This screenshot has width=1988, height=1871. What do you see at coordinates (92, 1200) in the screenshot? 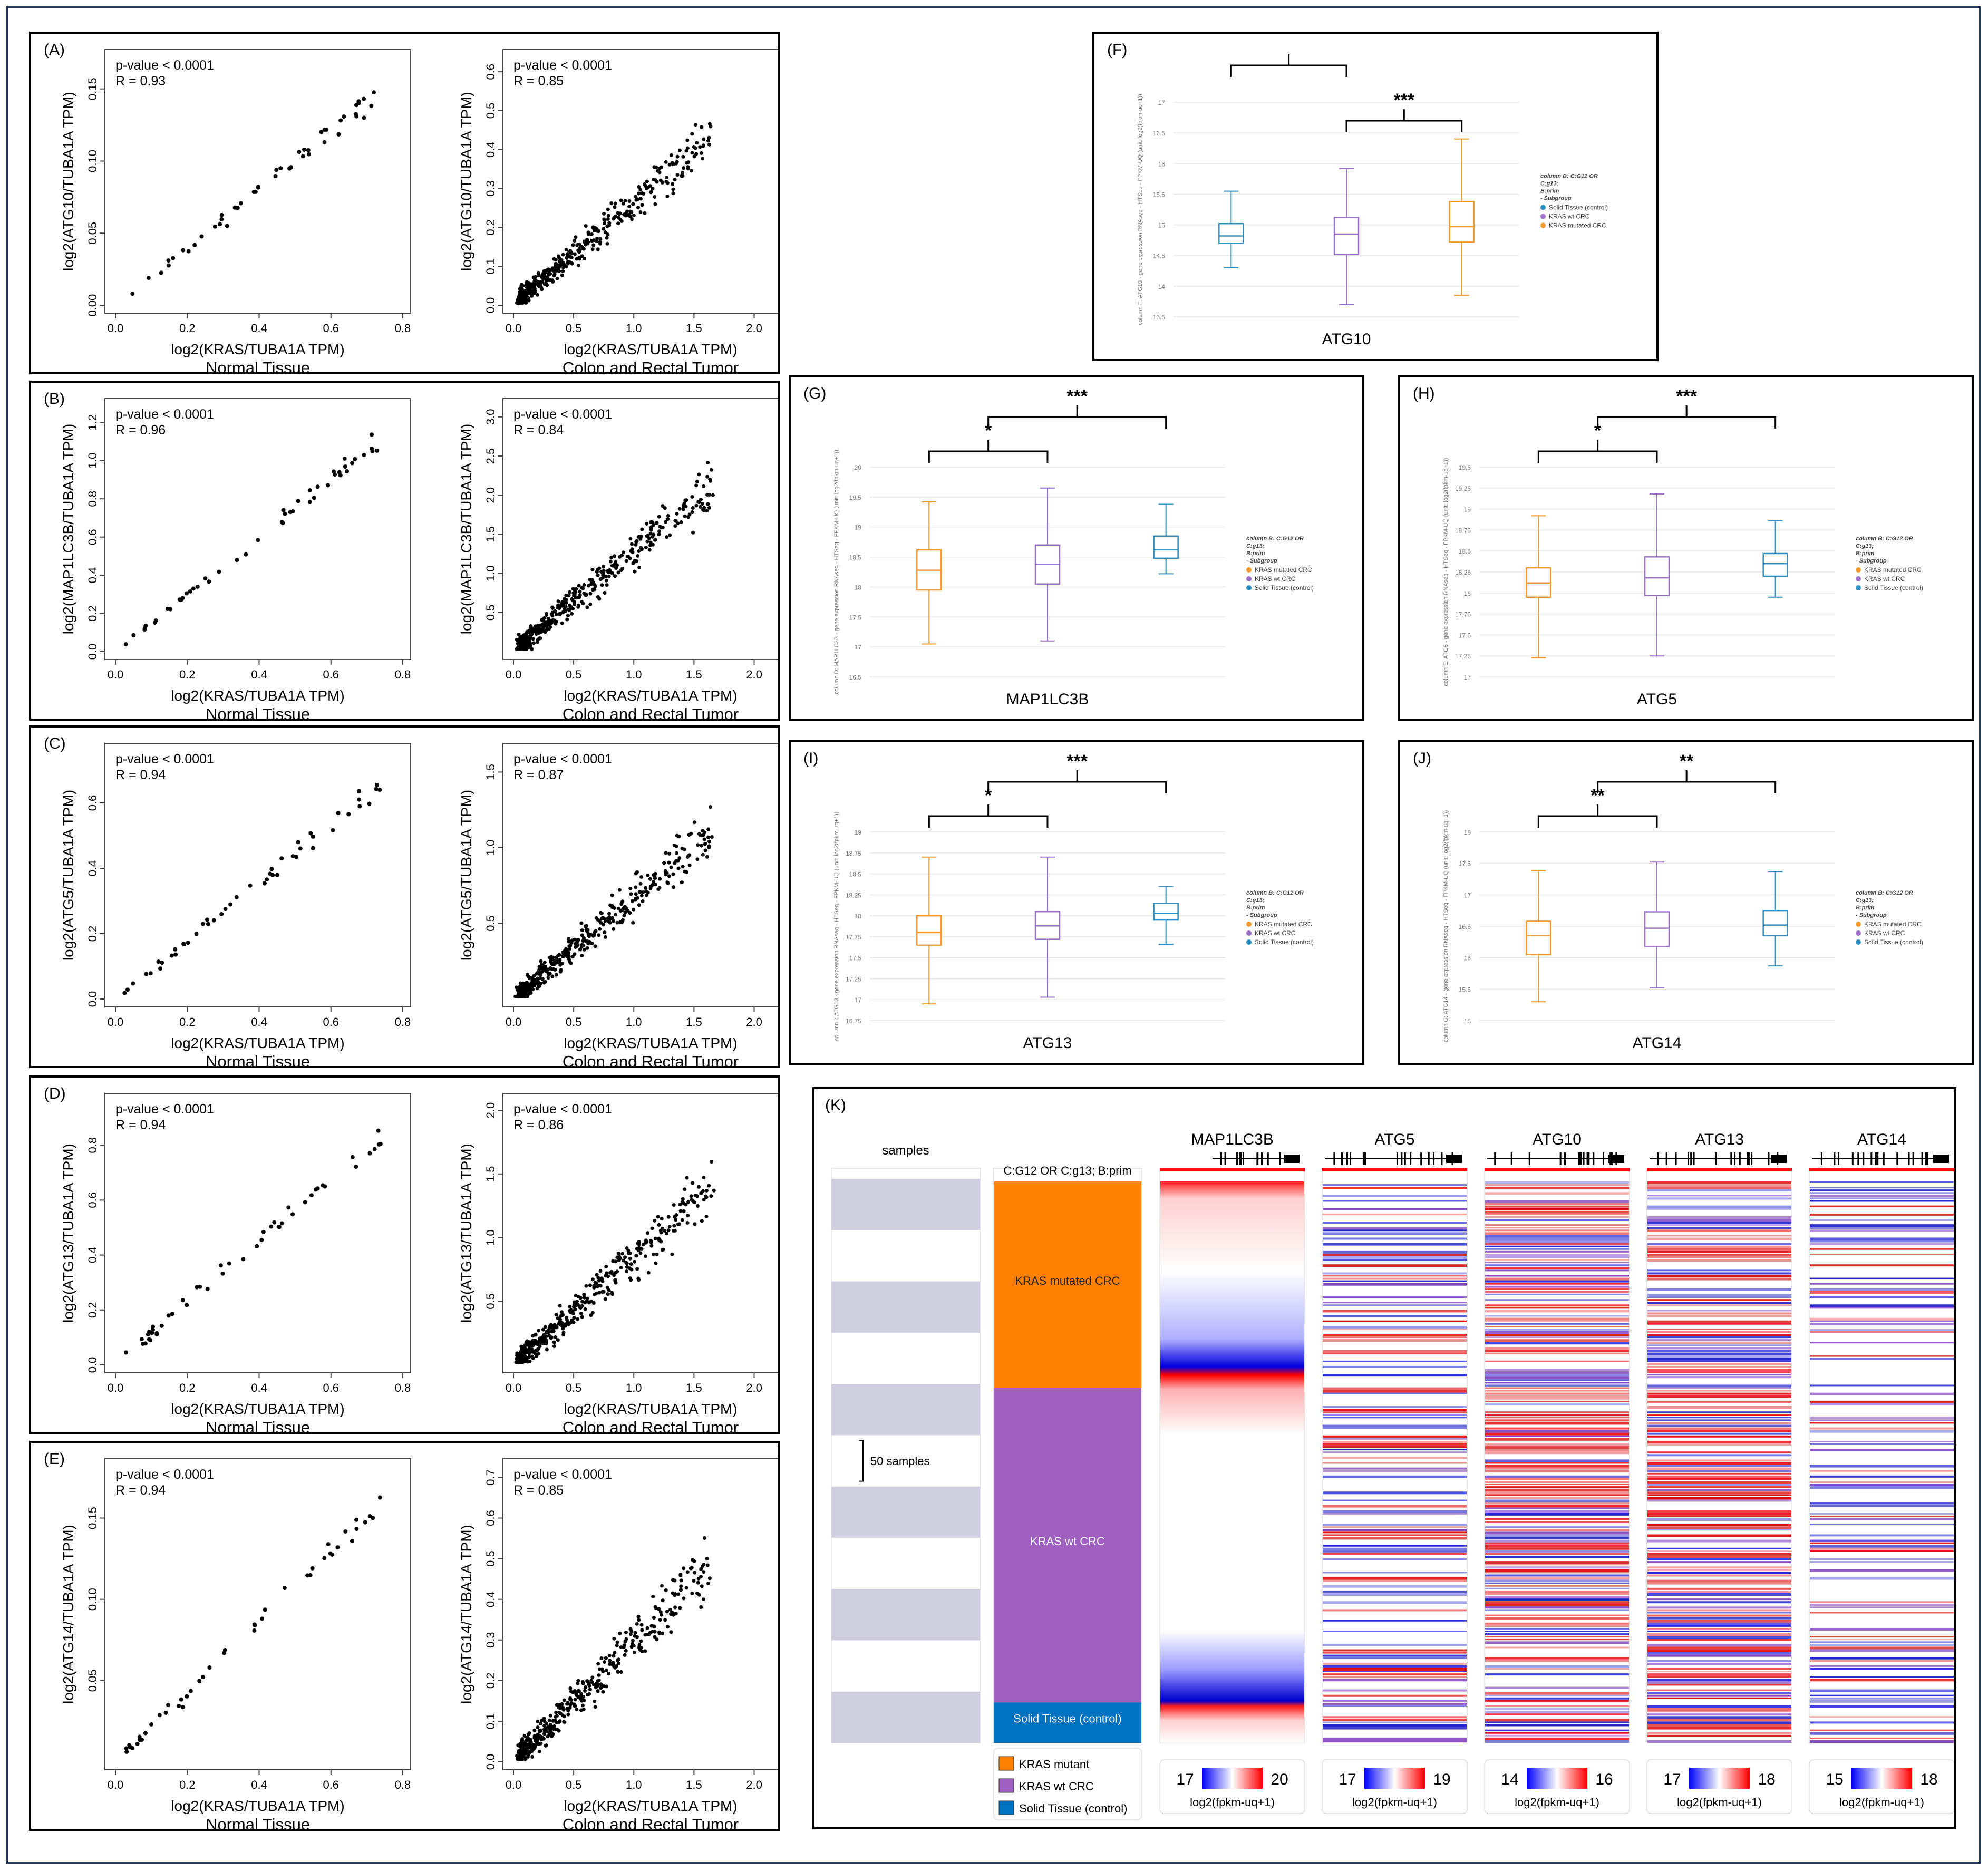
I see `y-tick-label: 0.6` at bounding box center [92, 1200].